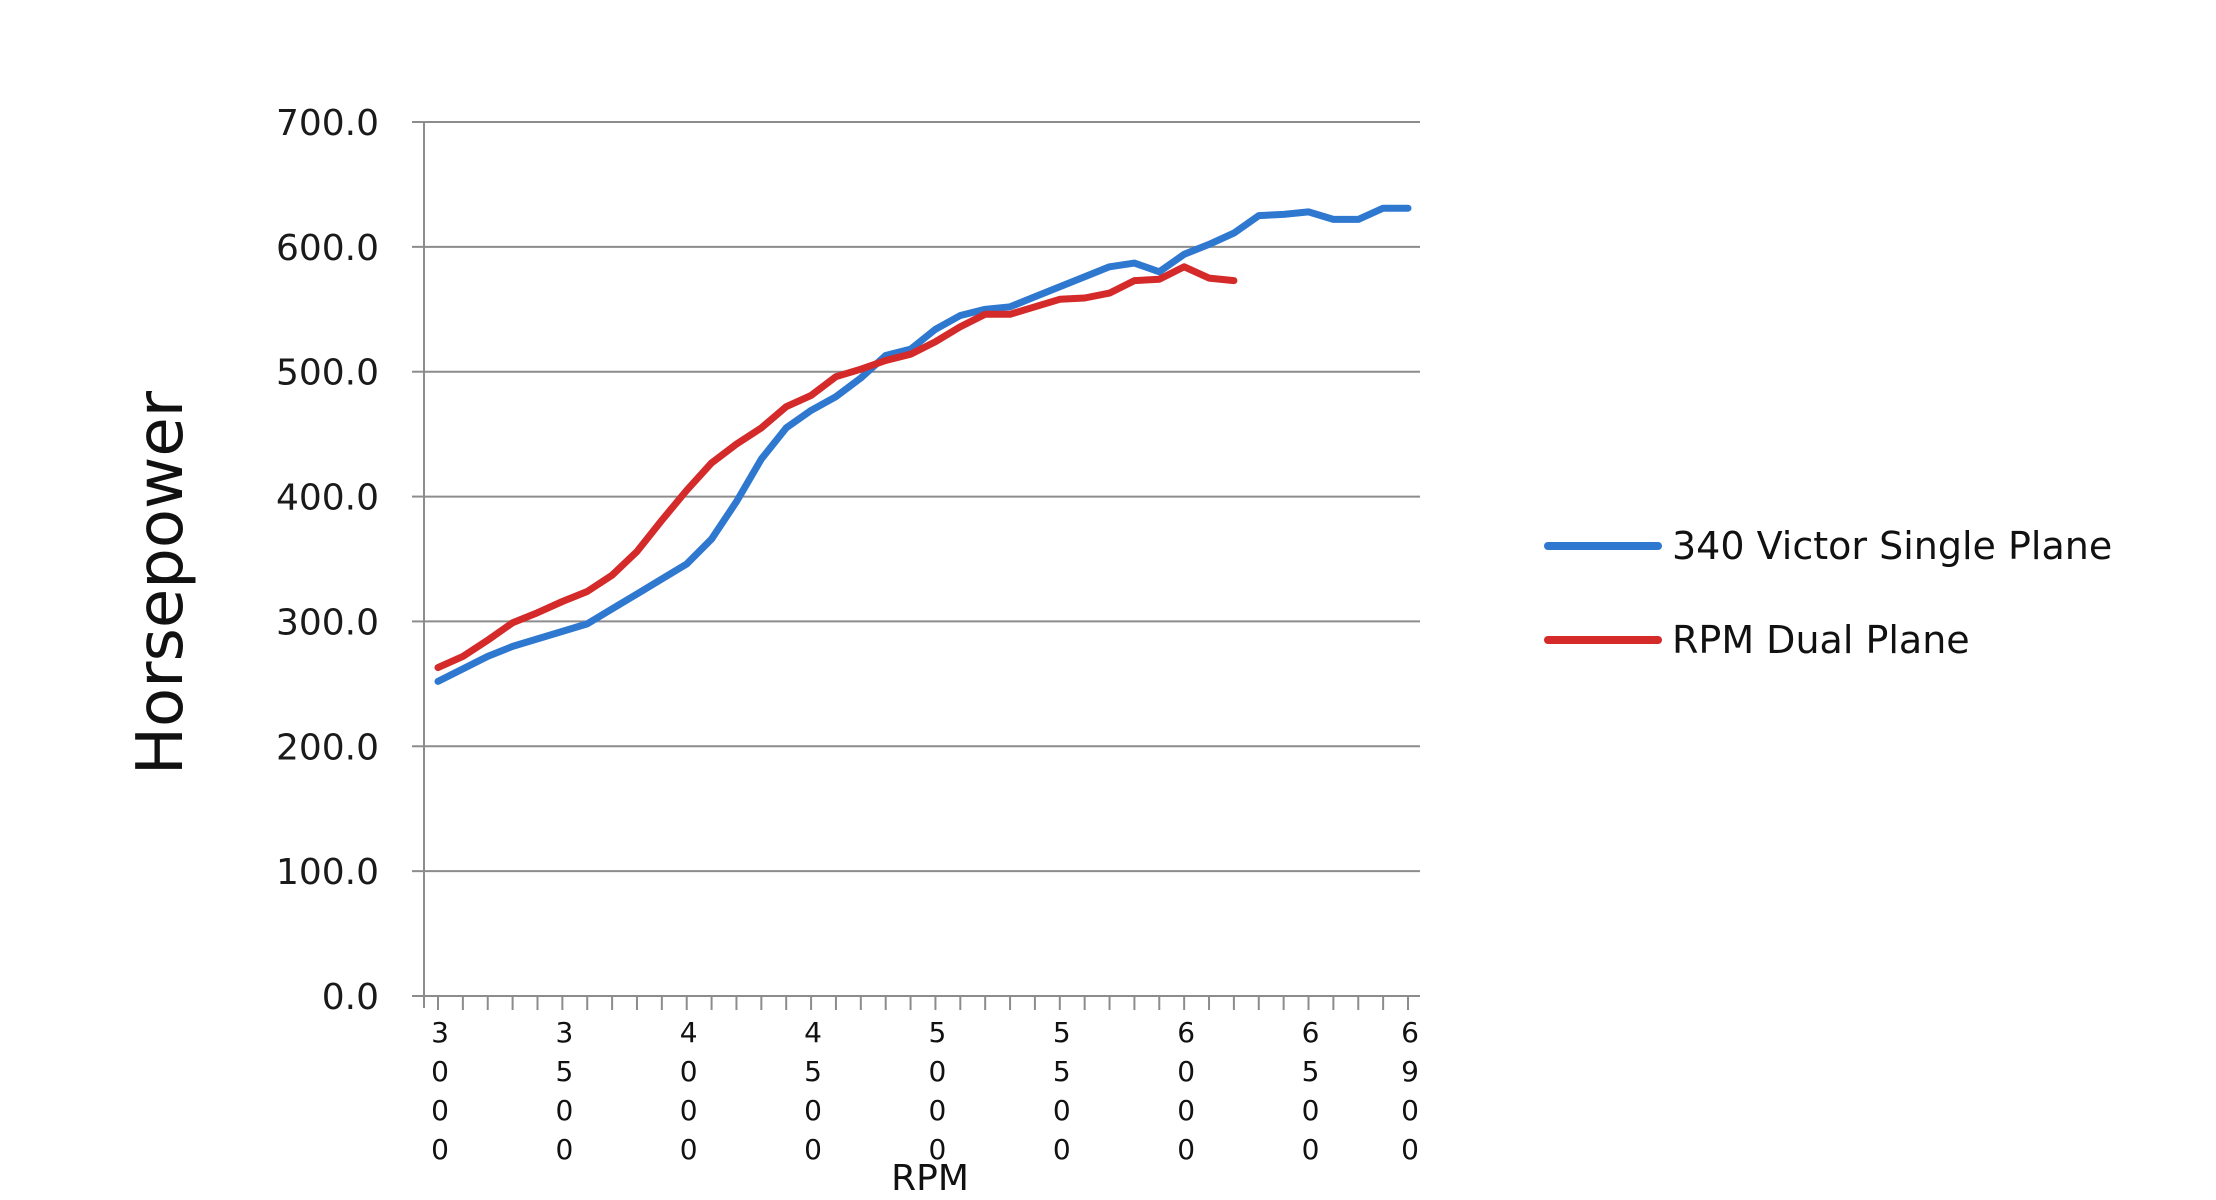  What do you see at coordinates (350, 997) in the screenshot?
I see `y-tick-label: 0.0` at bounding box center [350, 997].